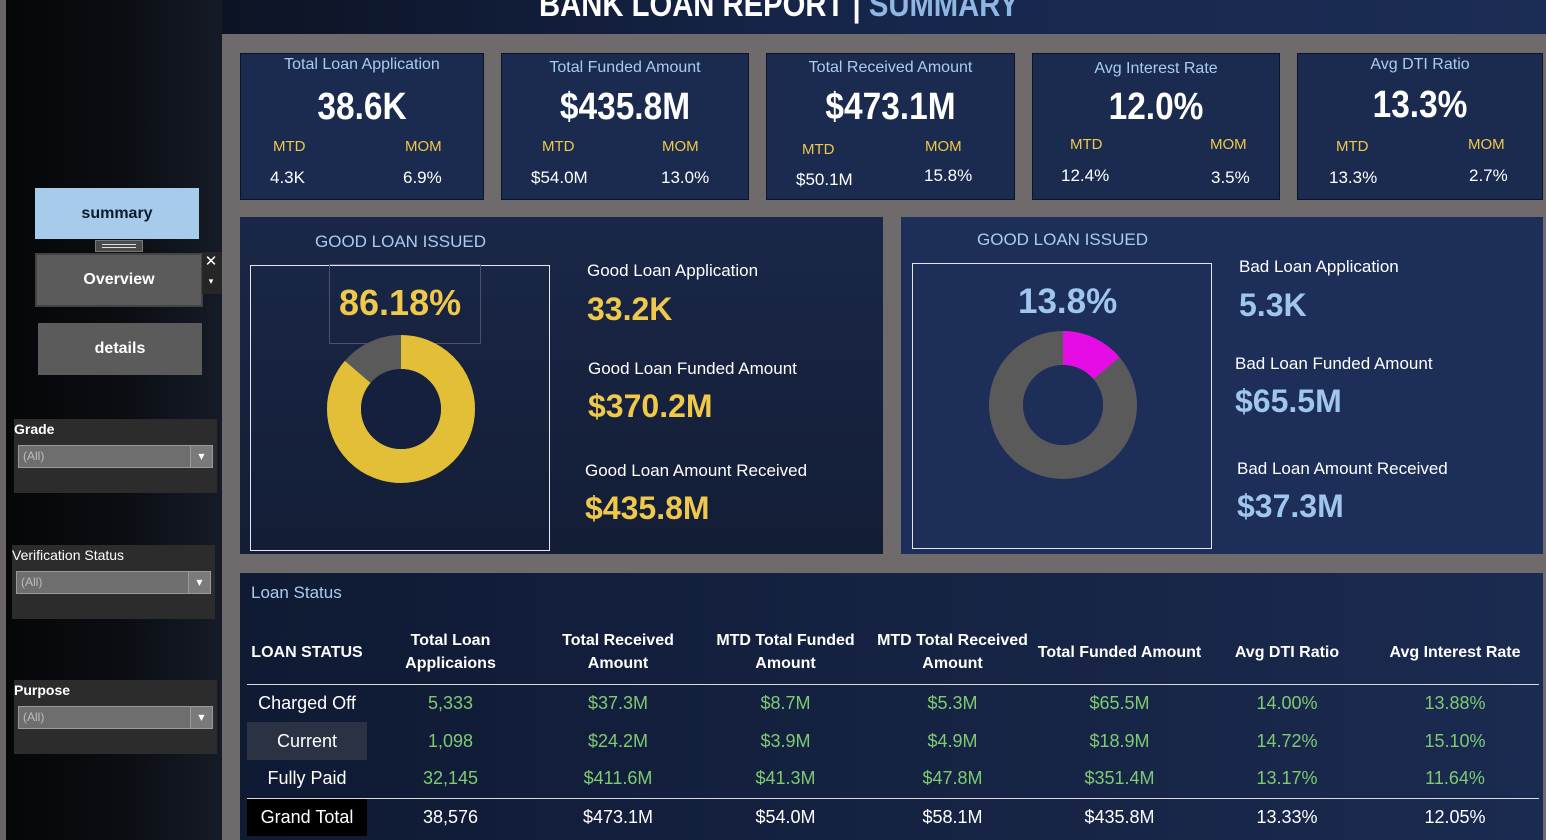 The width and height of the screenshot is (1546, 840). Describe the element at coordinates (450, 702) in the screenshot. I see `table-cell: 5,333` at that location.